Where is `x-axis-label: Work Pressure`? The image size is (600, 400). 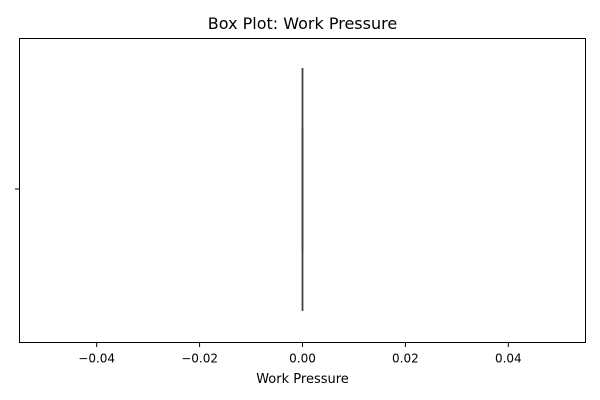 x-axis-label: Work Pressure is located at coordinates (302, 379).